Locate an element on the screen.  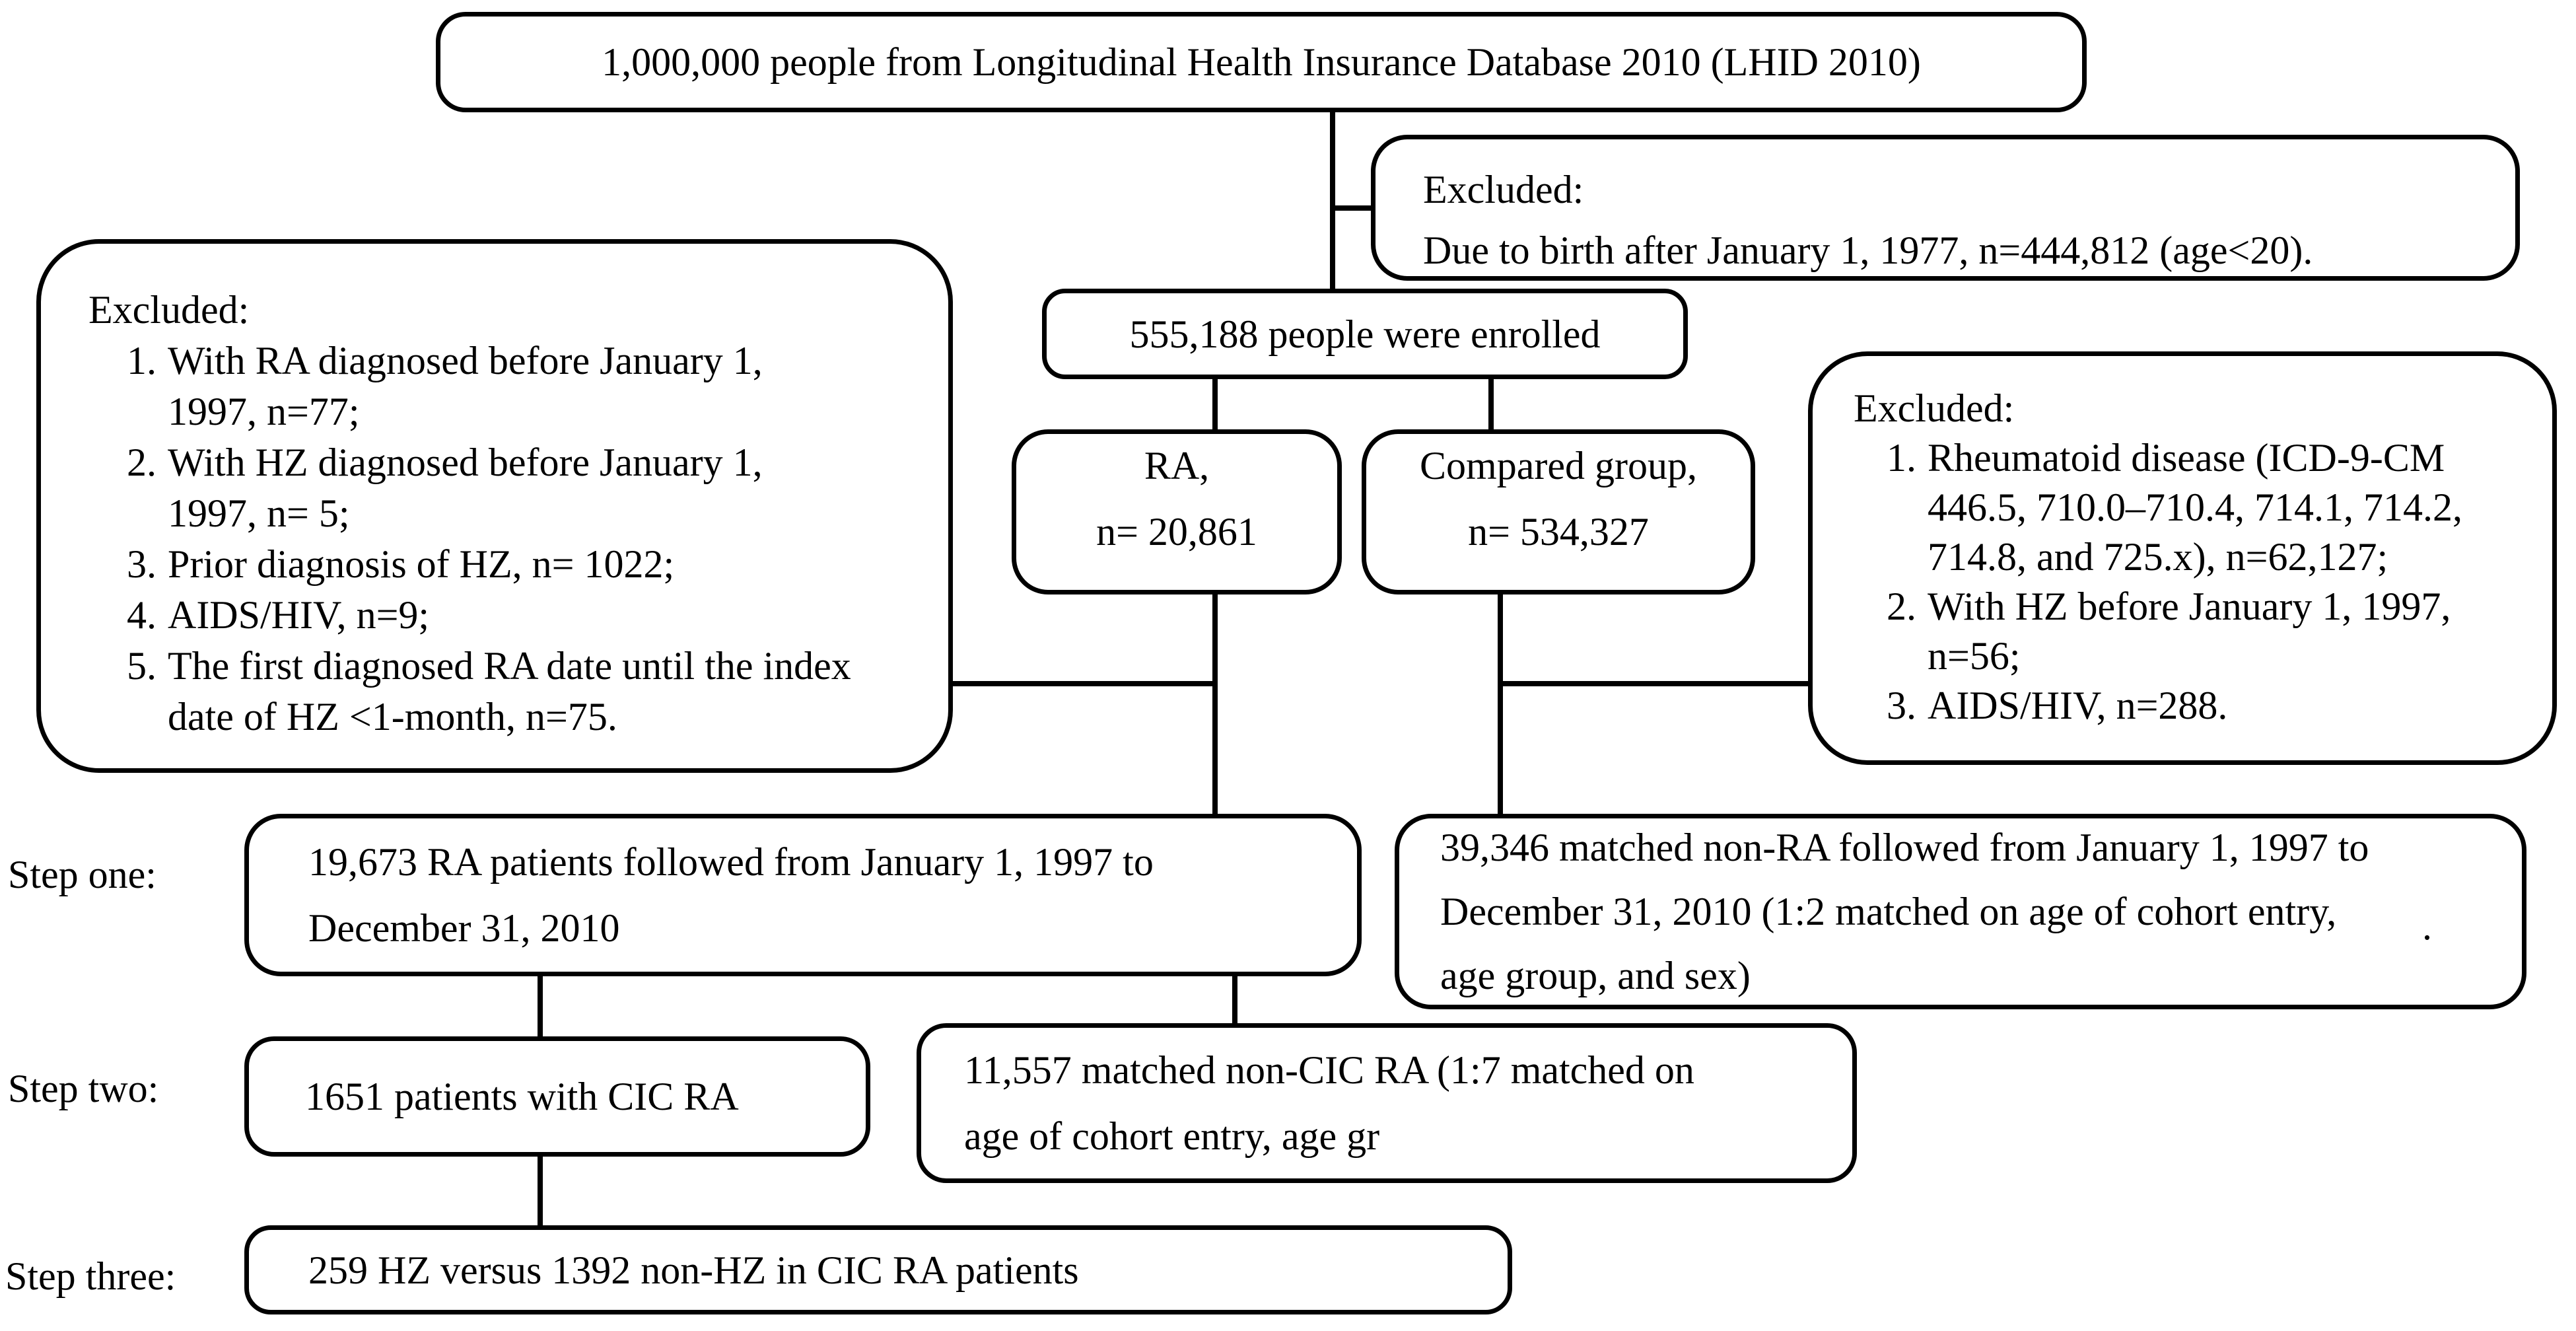
excluded-ra-item-4: 4. AIDS/HIV, n=9; is located at coordinates (529, 615).